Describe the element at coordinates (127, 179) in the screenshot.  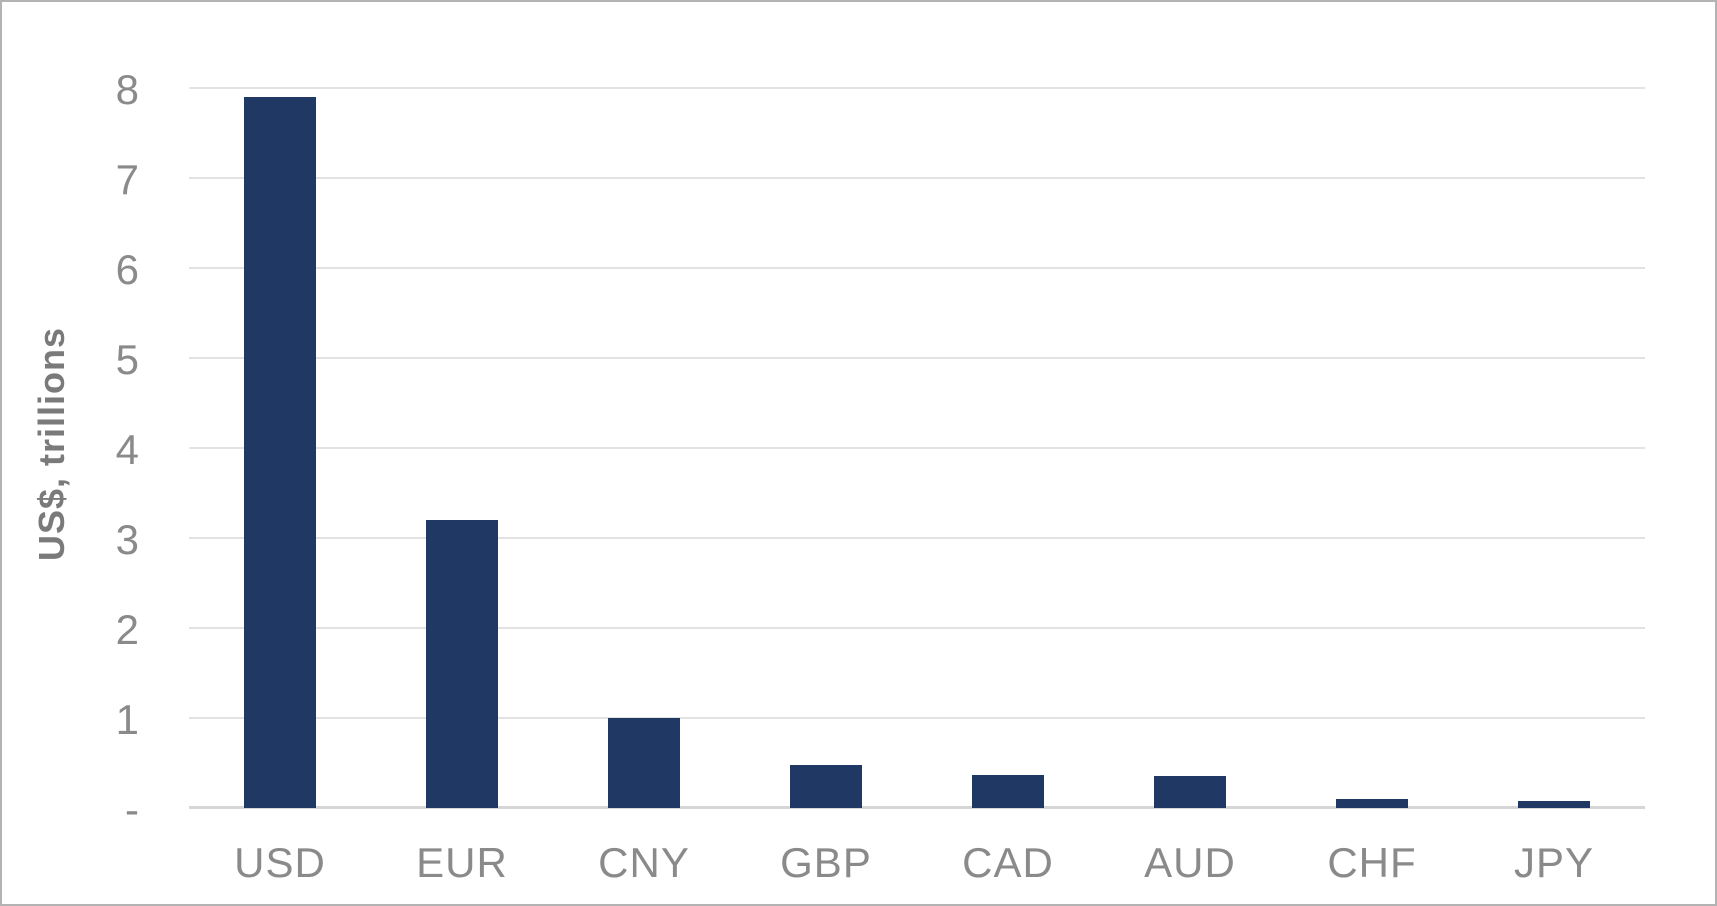
I see `y-tick-label-7: 7` at that location.